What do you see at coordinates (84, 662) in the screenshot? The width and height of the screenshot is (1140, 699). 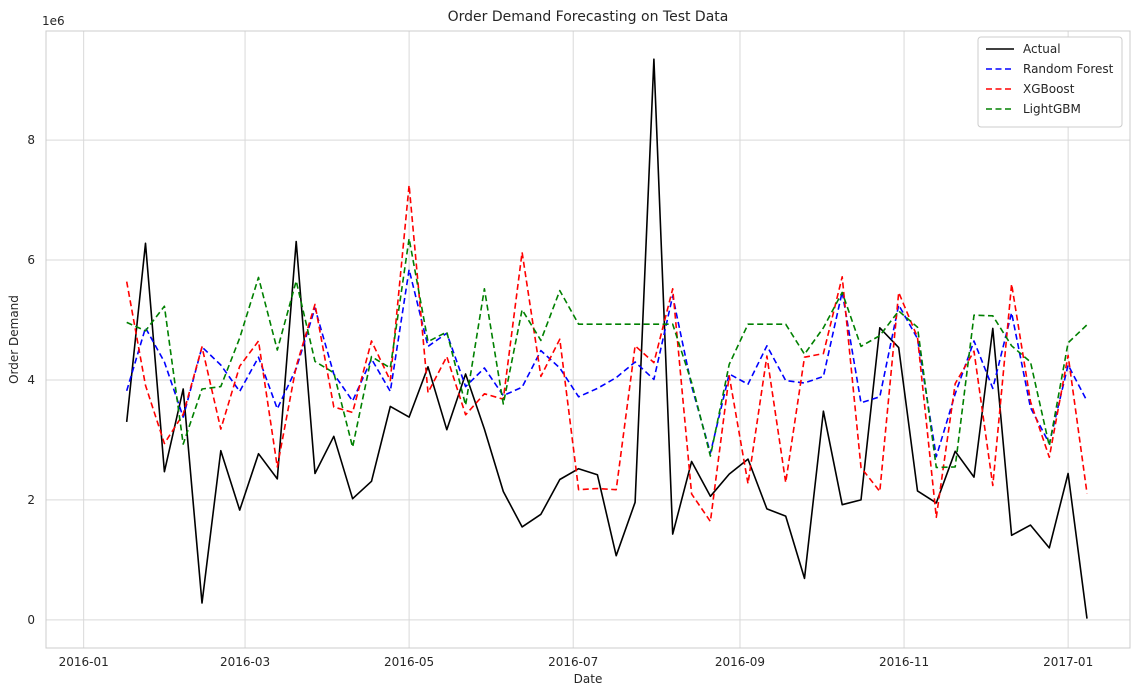 I see `x-tick-label: 2016-01` at bounding box center [84, 662].